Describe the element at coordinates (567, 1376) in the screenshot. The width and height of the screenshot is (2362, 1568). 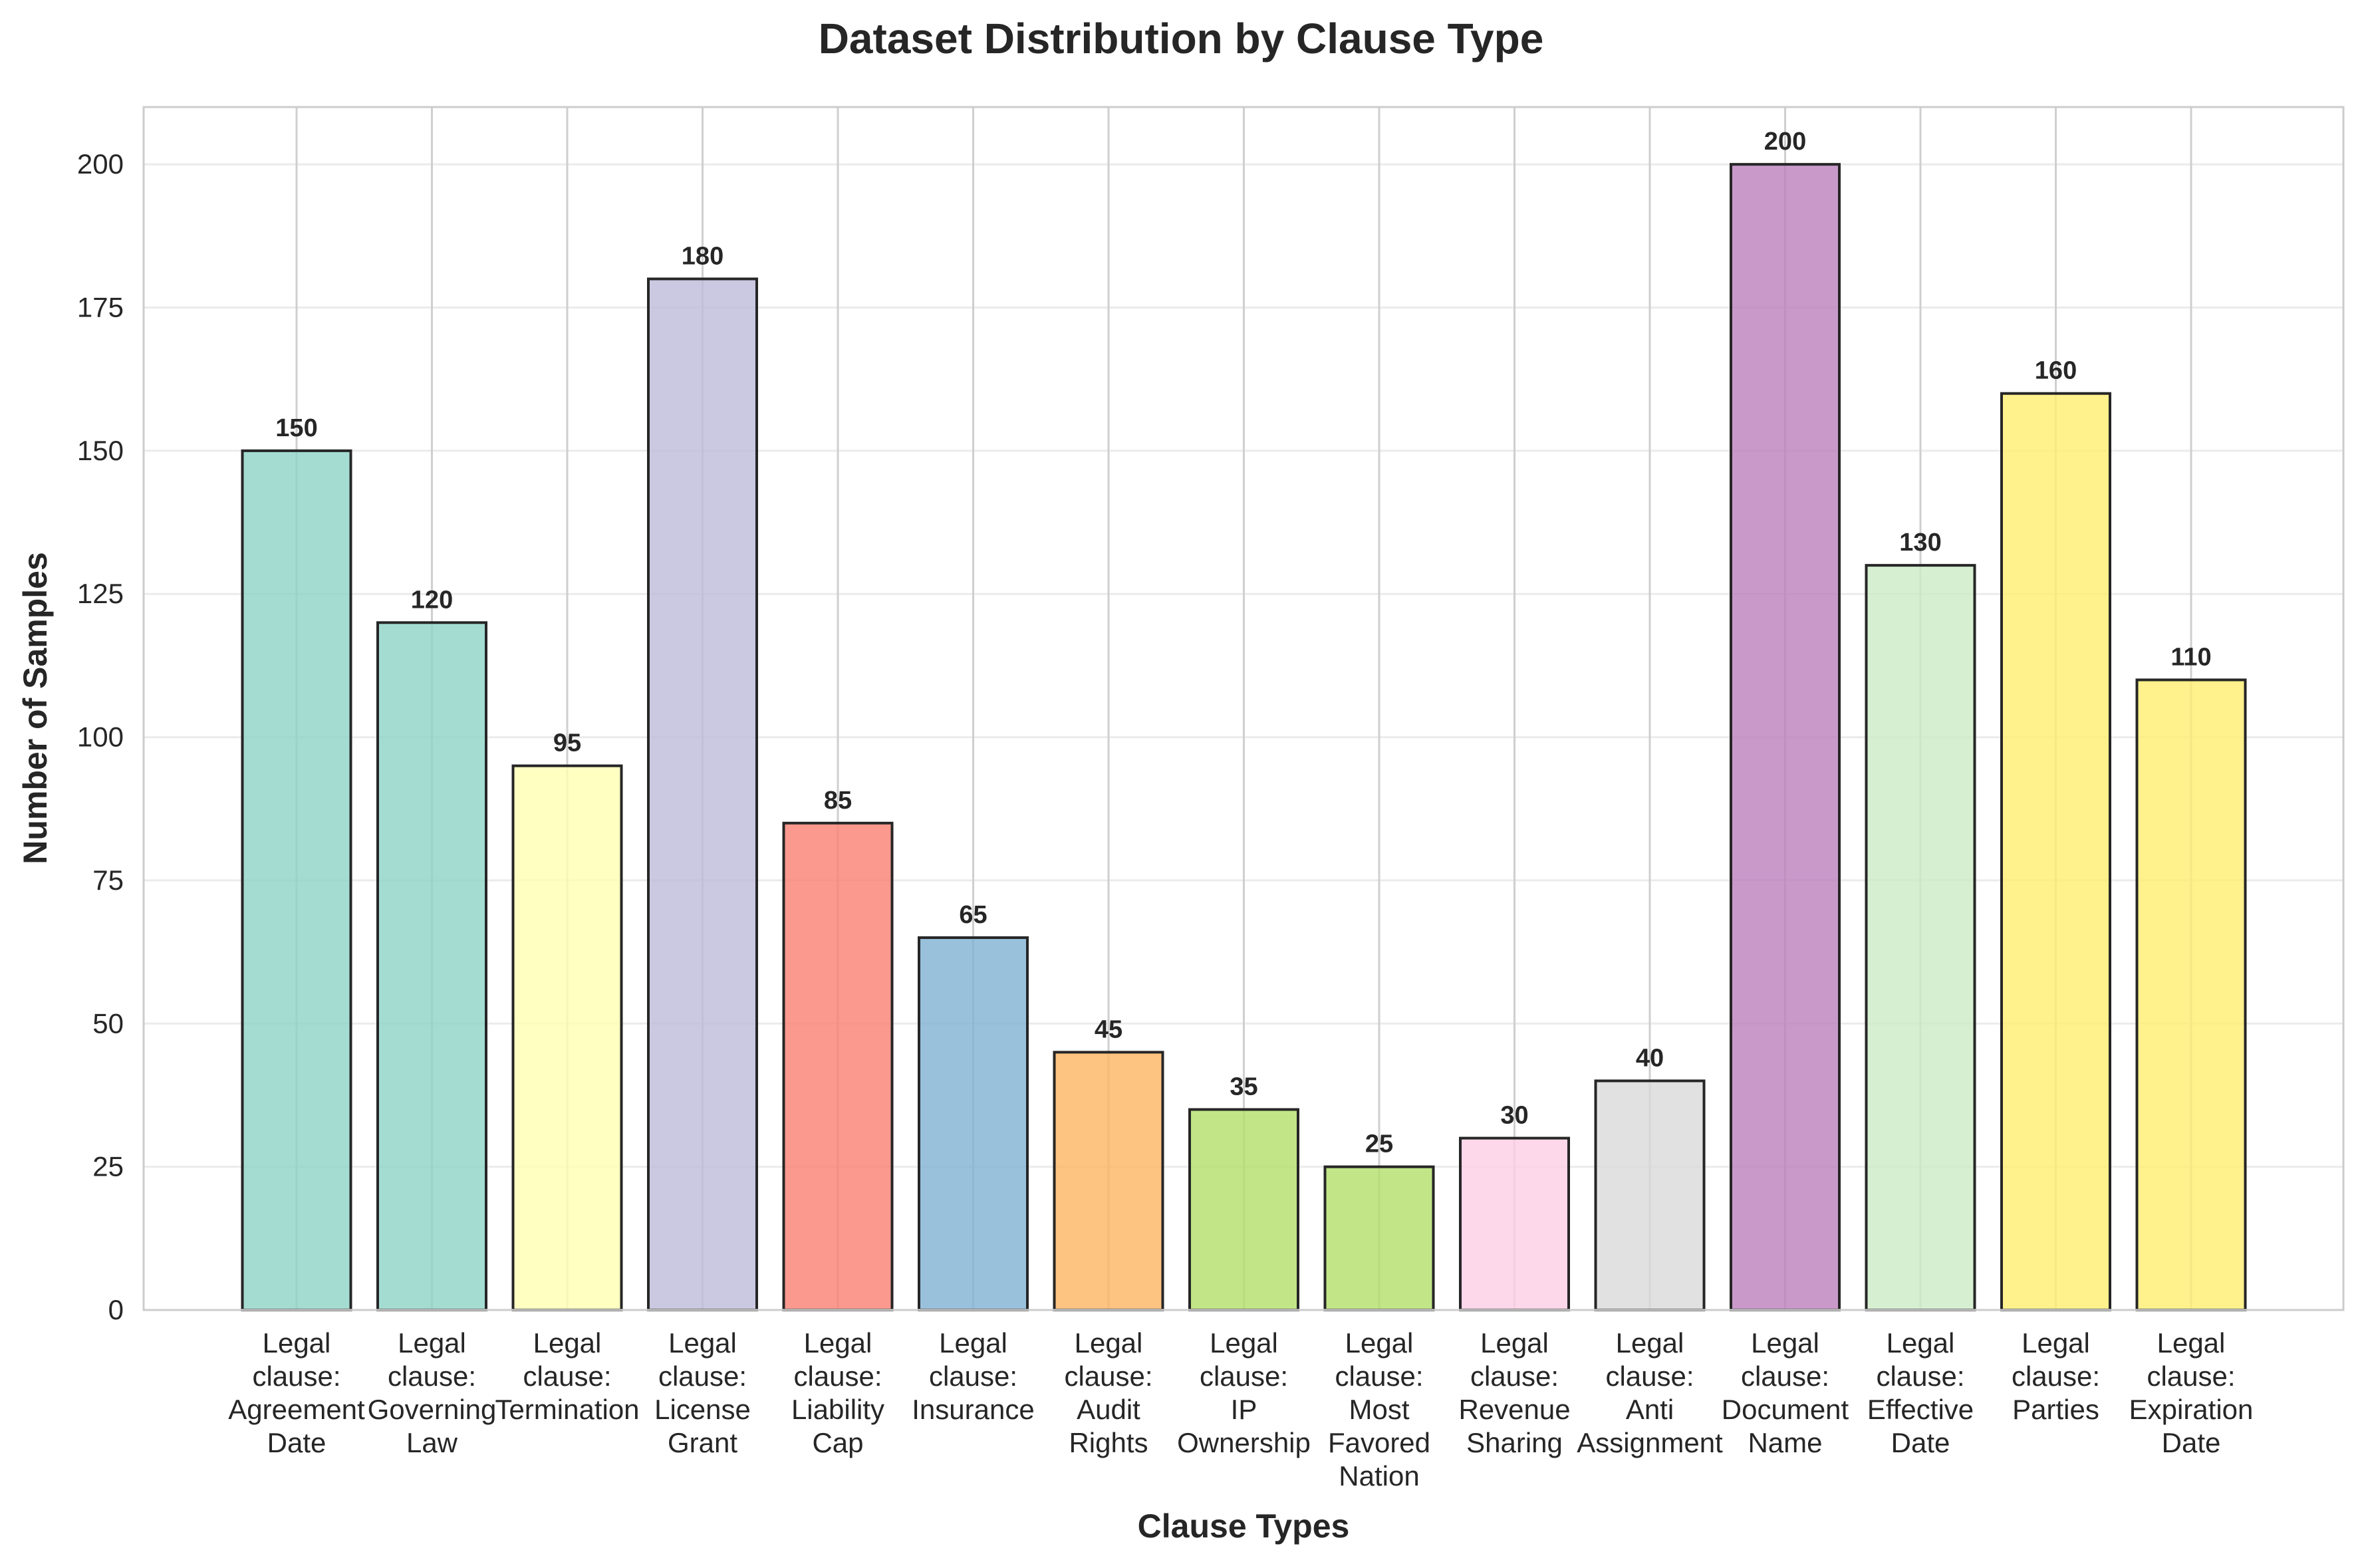
I see `x-tick-label: Legal clause: Termination` at that location.